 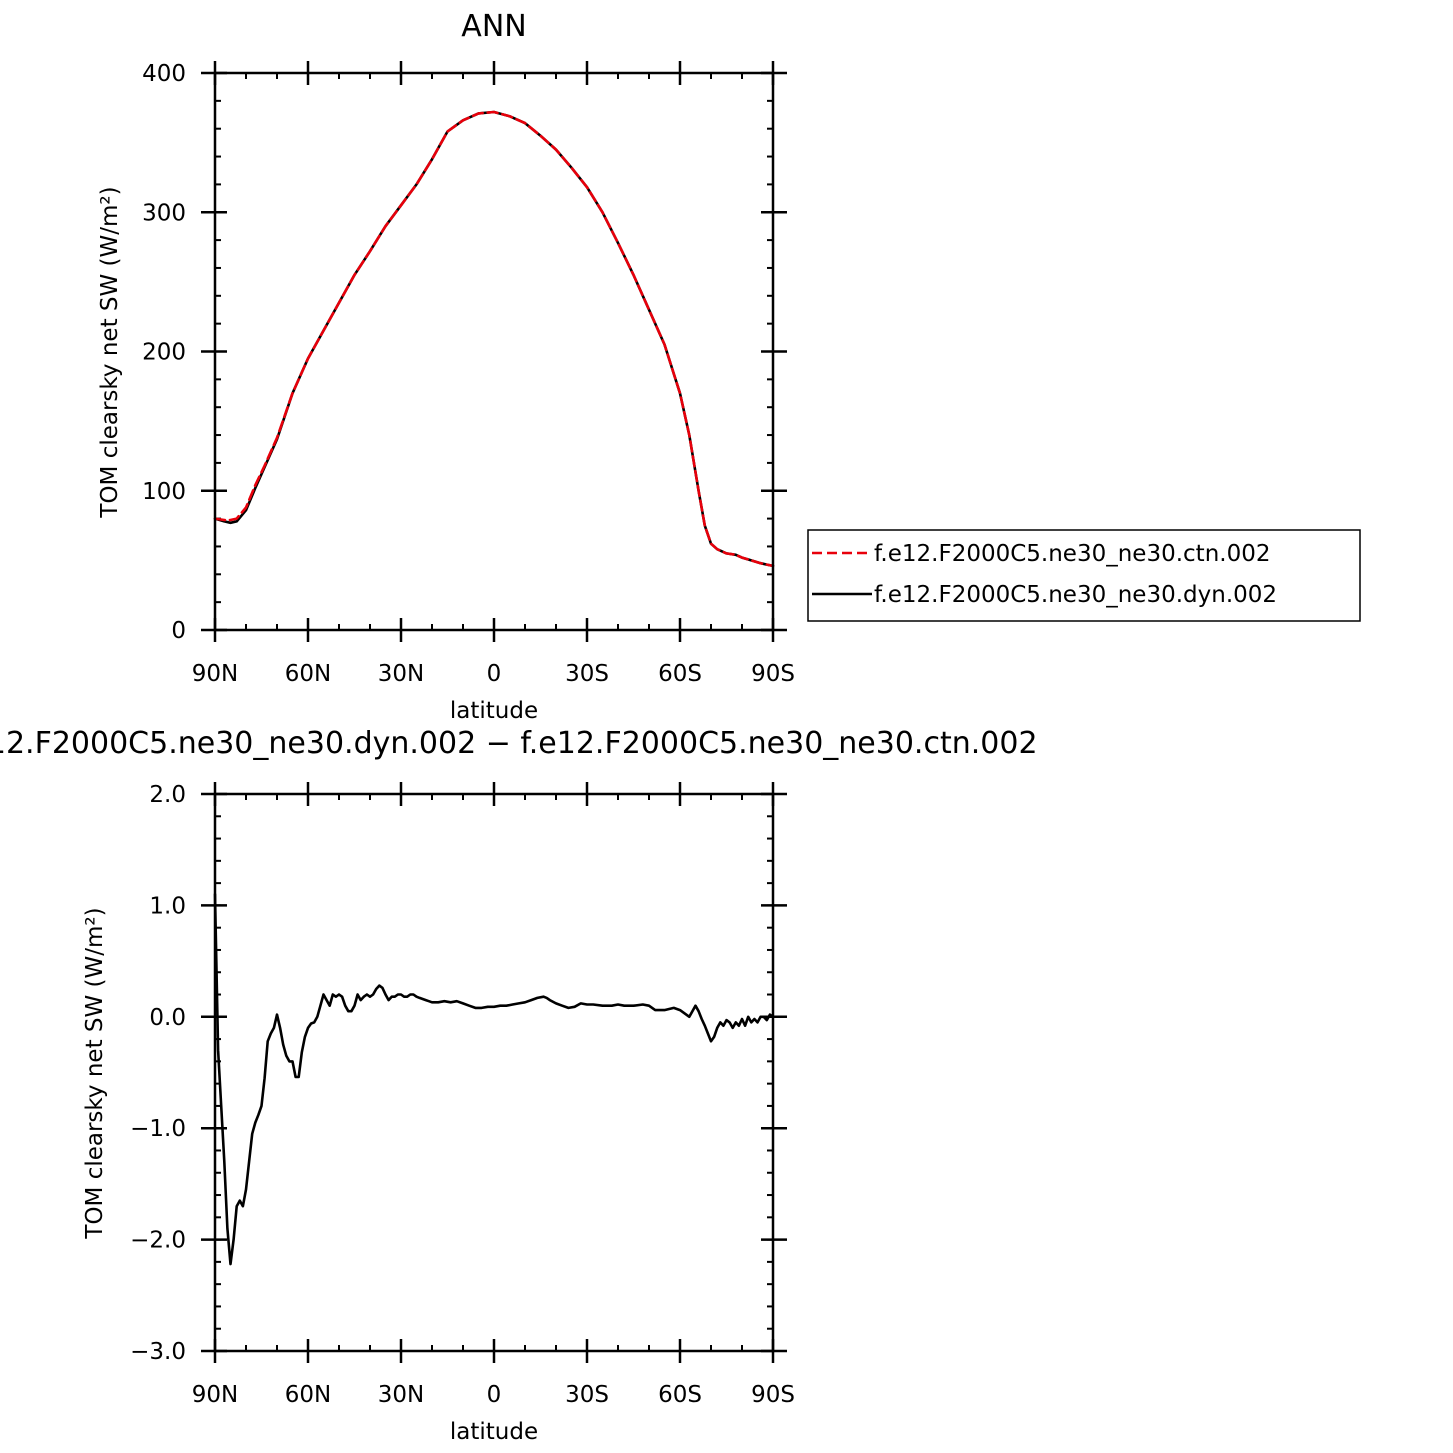 I want to click on top-panel-x-tick-label: 60N, so click(x=308, y=674).